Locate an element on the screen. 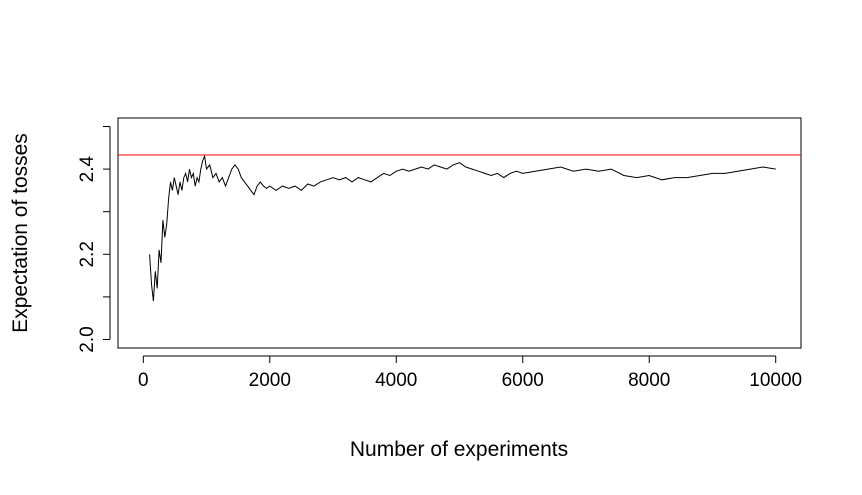 The height and width of the screenshot is (495, 862). x-tick-label: 8000 is located at coordinates (649, 380).